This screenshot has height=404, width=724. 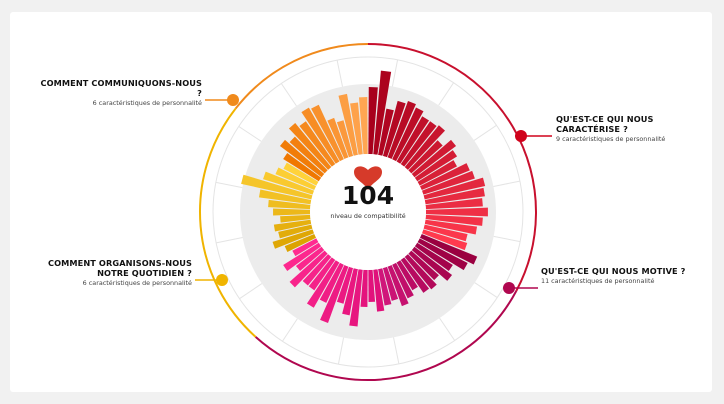 I want to click on heart-icon, so click(x=368, y=178).